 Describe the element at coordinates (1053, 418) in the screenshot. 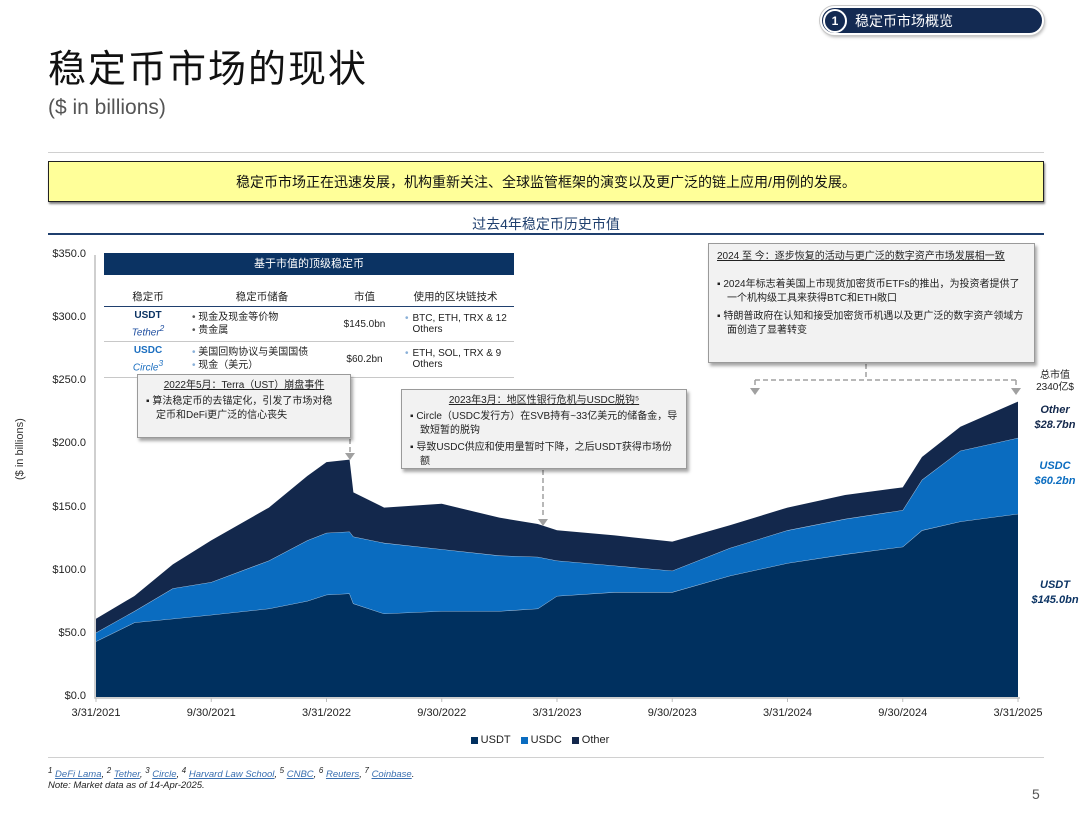

I see `end-label-other: Other $28.7bn` at that location.